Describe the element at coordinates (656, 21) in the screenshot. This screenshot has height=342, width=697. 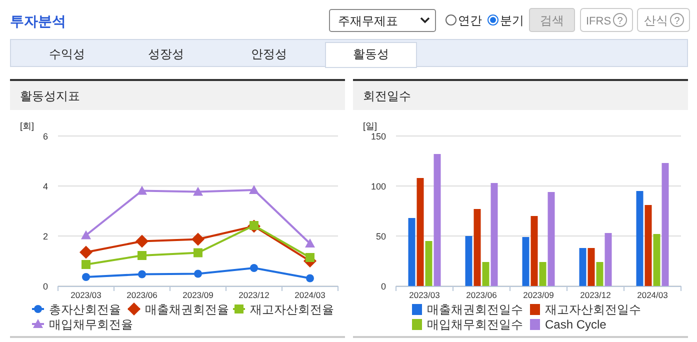
I see `text: 산식` at that location.